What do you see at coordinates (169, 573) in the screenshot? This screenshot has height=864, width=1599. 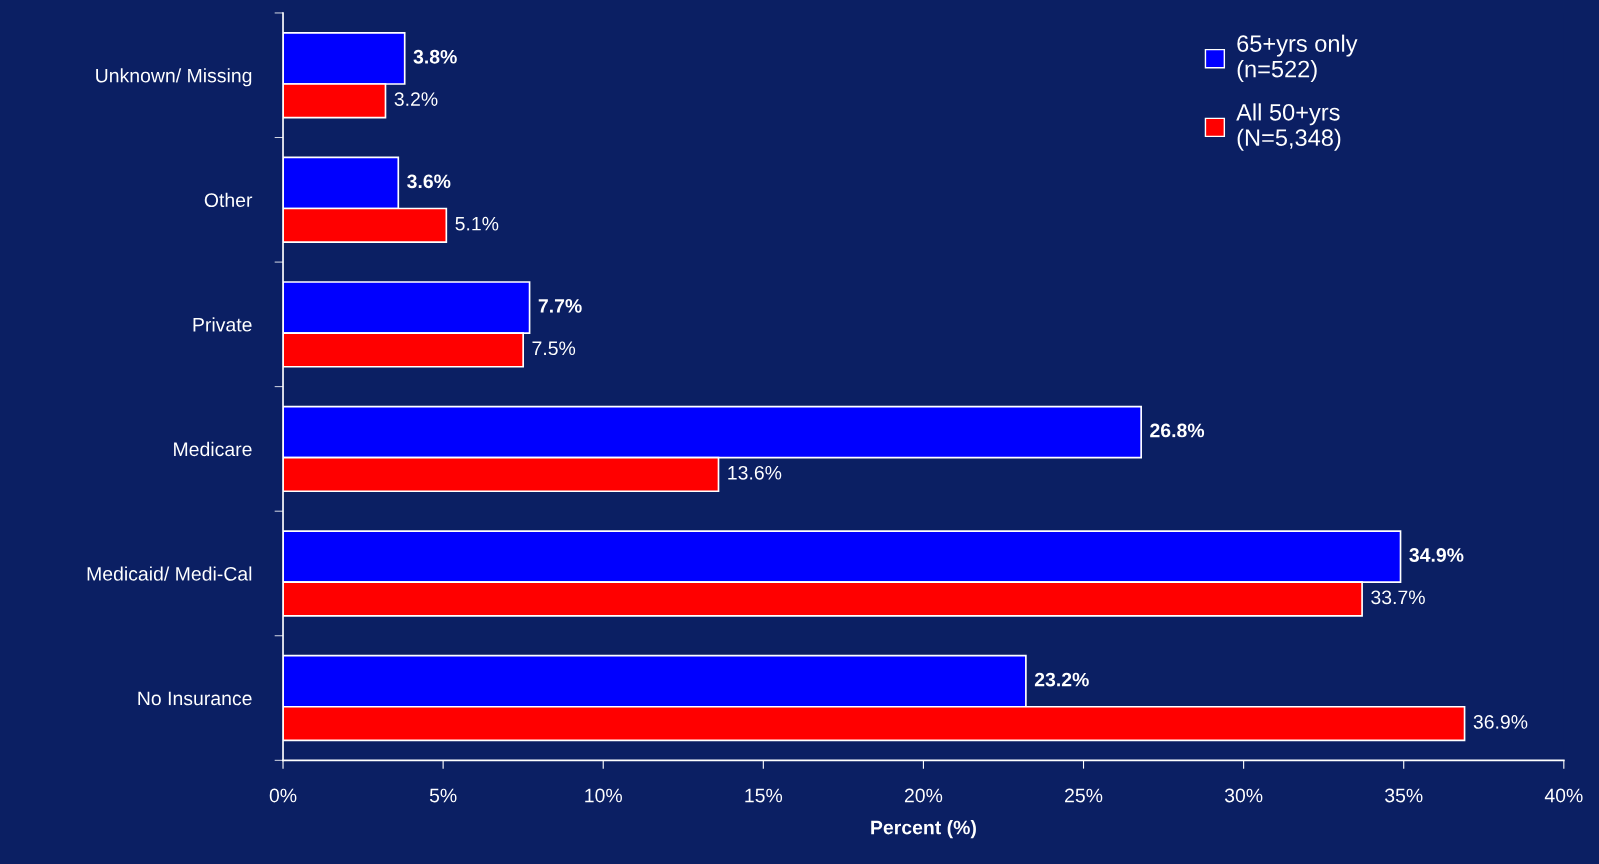 I see `y-tick-label: Medicaid/ Medi-Cal` at bounding box center [169, 573].